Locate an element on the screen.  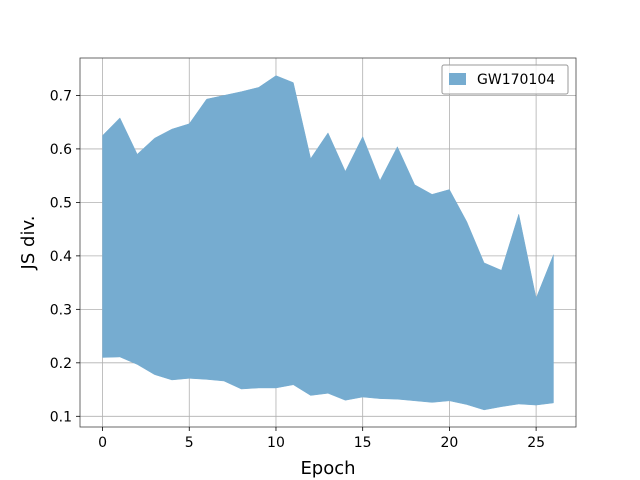
y-ticks: 0.1 0.2 0.3 0.4 0.5 0.6 0.7 is located at coordinates (65, 256).